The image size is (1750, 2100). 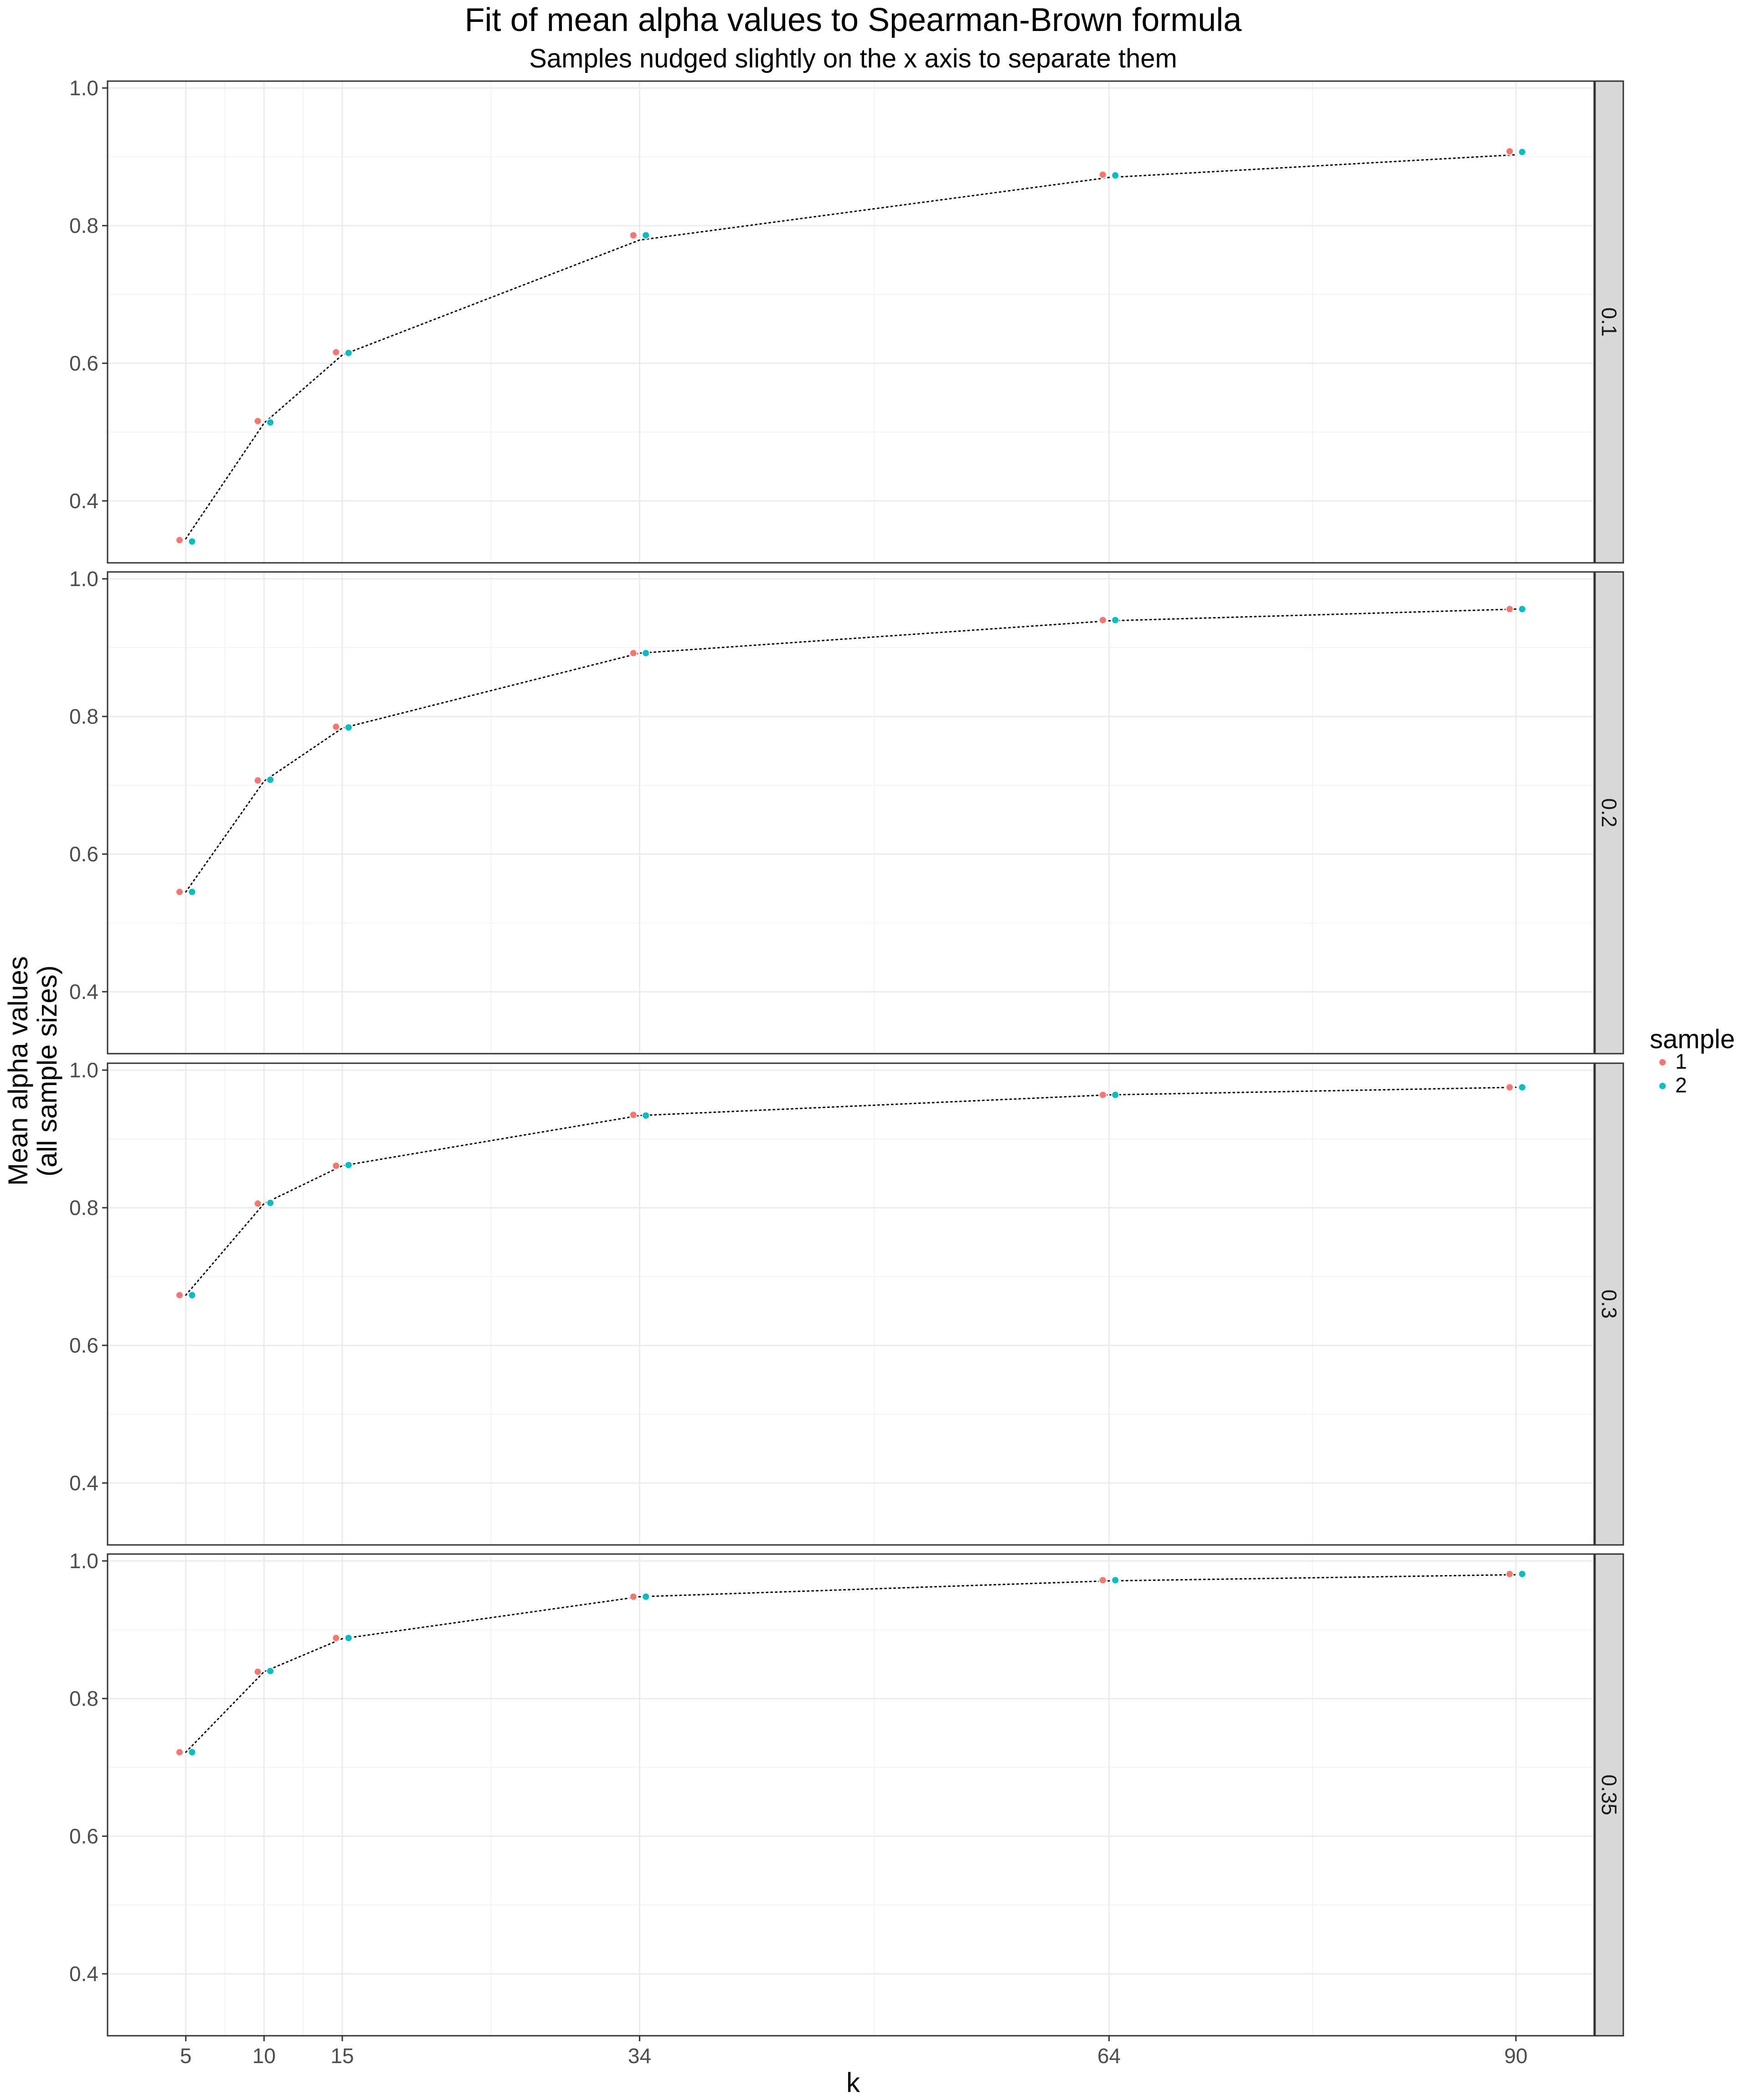 I want to click on legend-label-sample-1: 1, so click(x=1681, y=1061).